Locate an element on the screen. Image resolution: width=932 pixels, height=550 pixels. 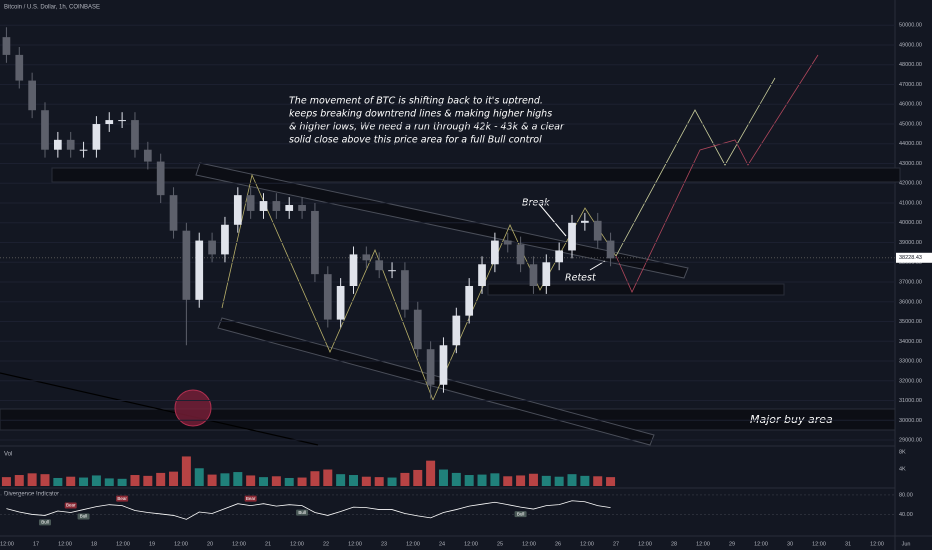
x-tick-label: 22 is located at coordinates (326, 544).